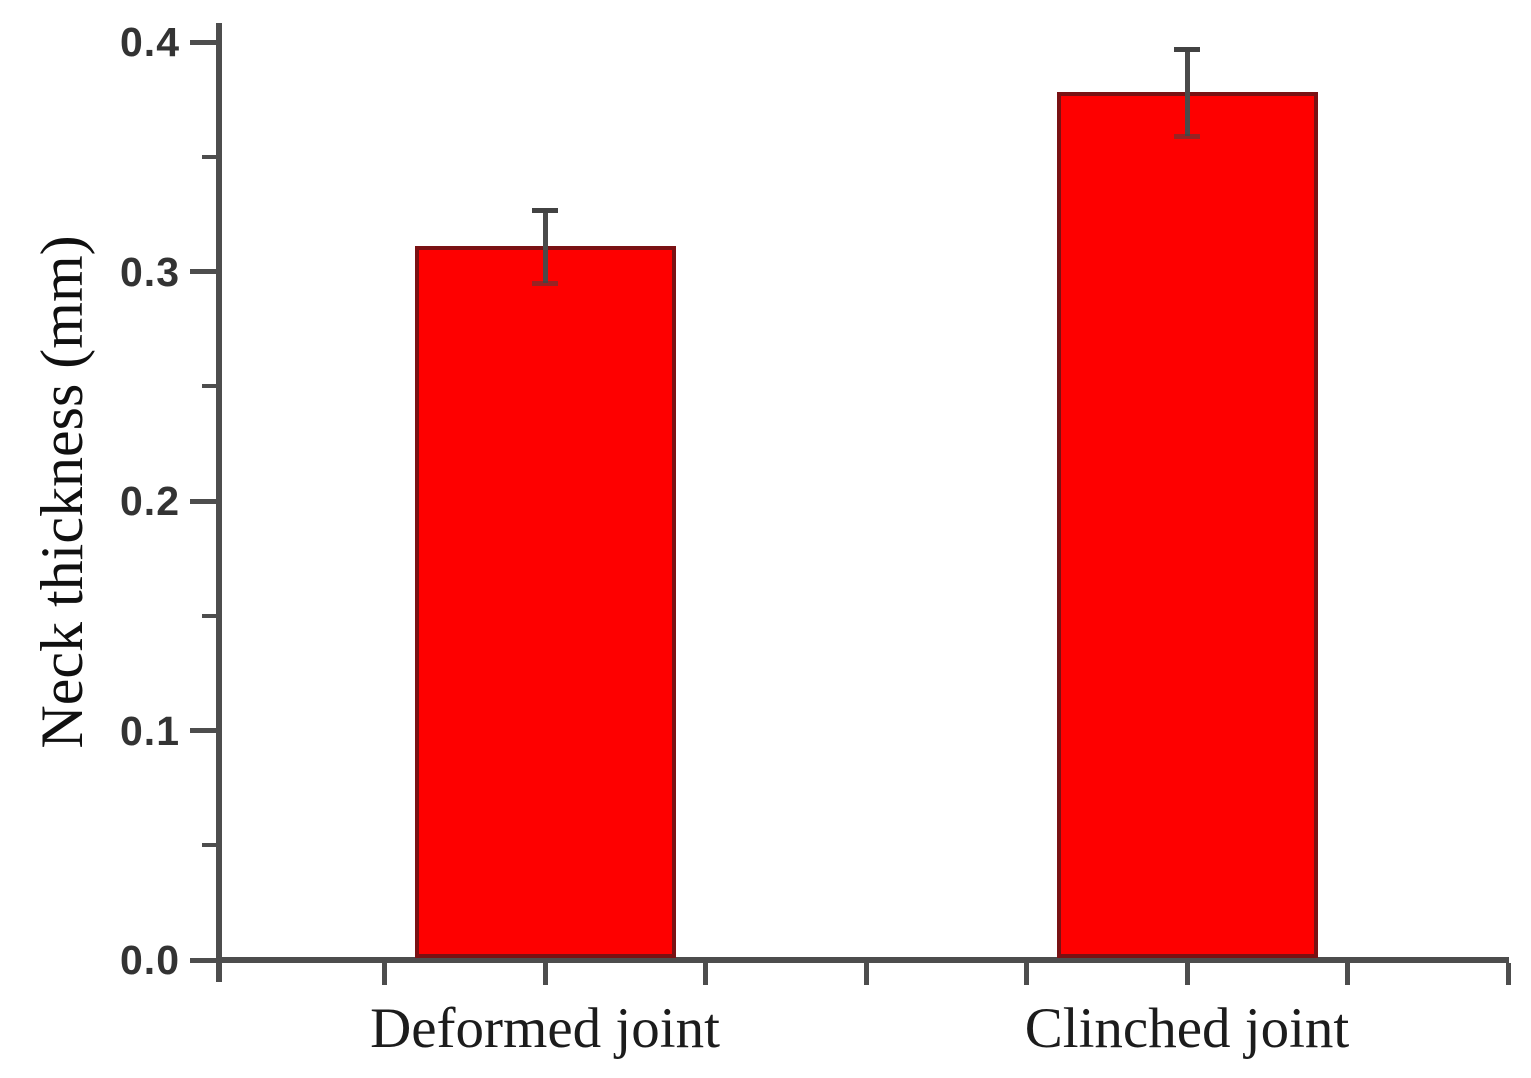  What do you see at coordinates (219, 502) in the screenshot?
I see `y-axis-line` at bounding box center [219, 502].